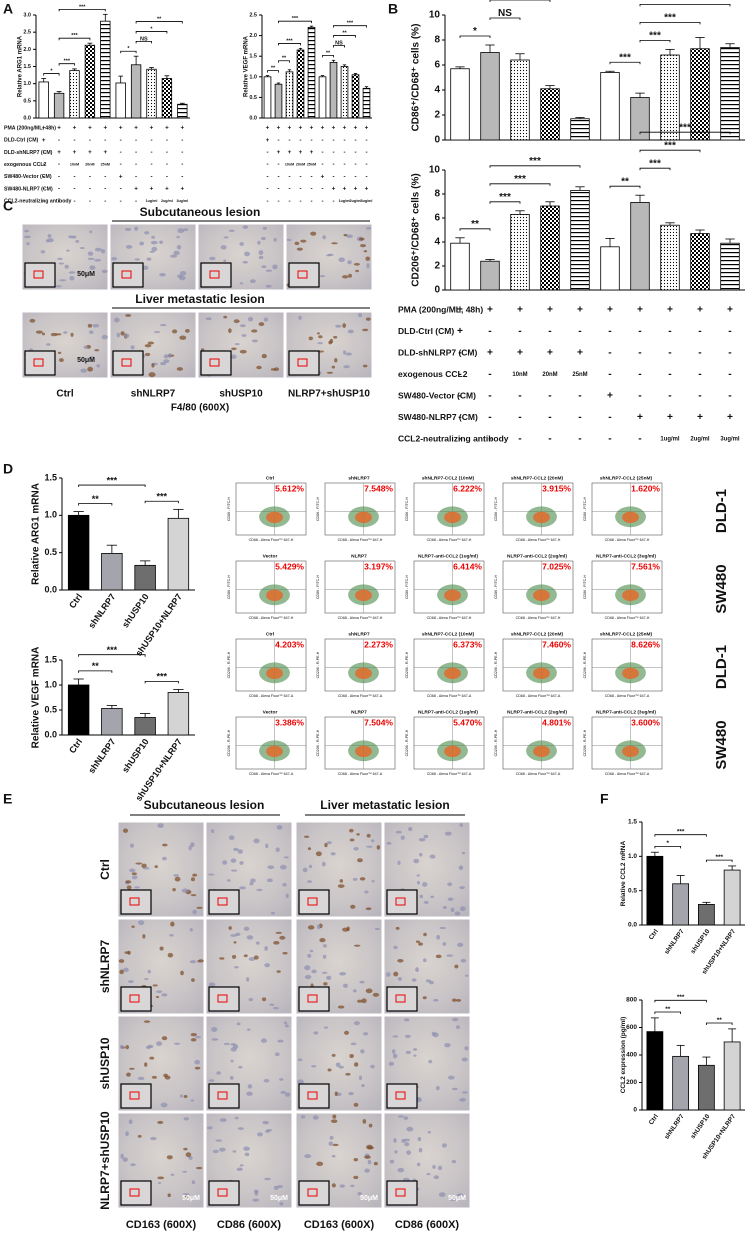  Describe the element at coordinates (626, 478) in the screenshot. I see `plot-title: shNLRP7-CCL2 (25nM)` at that location.